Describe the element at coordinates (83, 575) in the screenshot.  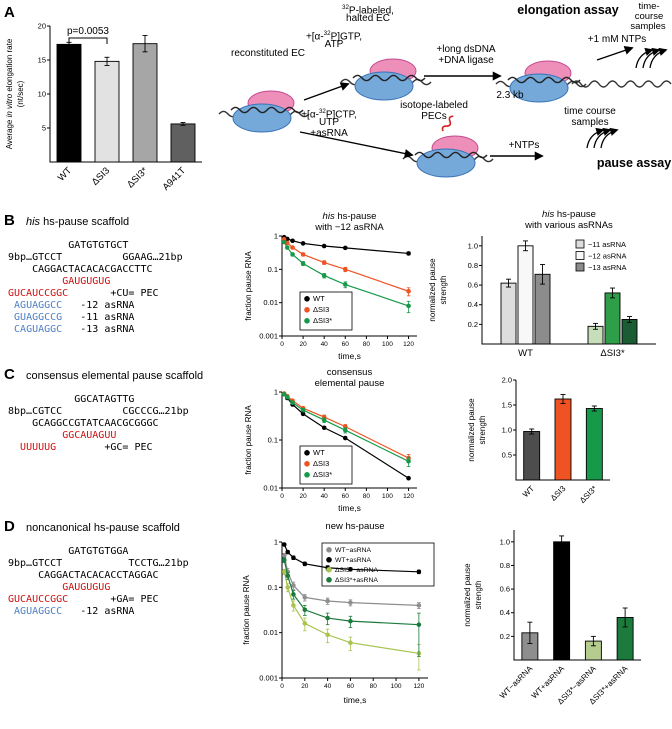
I see `sequence-line: CAGGACTACACACCTAGGAC` at that location.